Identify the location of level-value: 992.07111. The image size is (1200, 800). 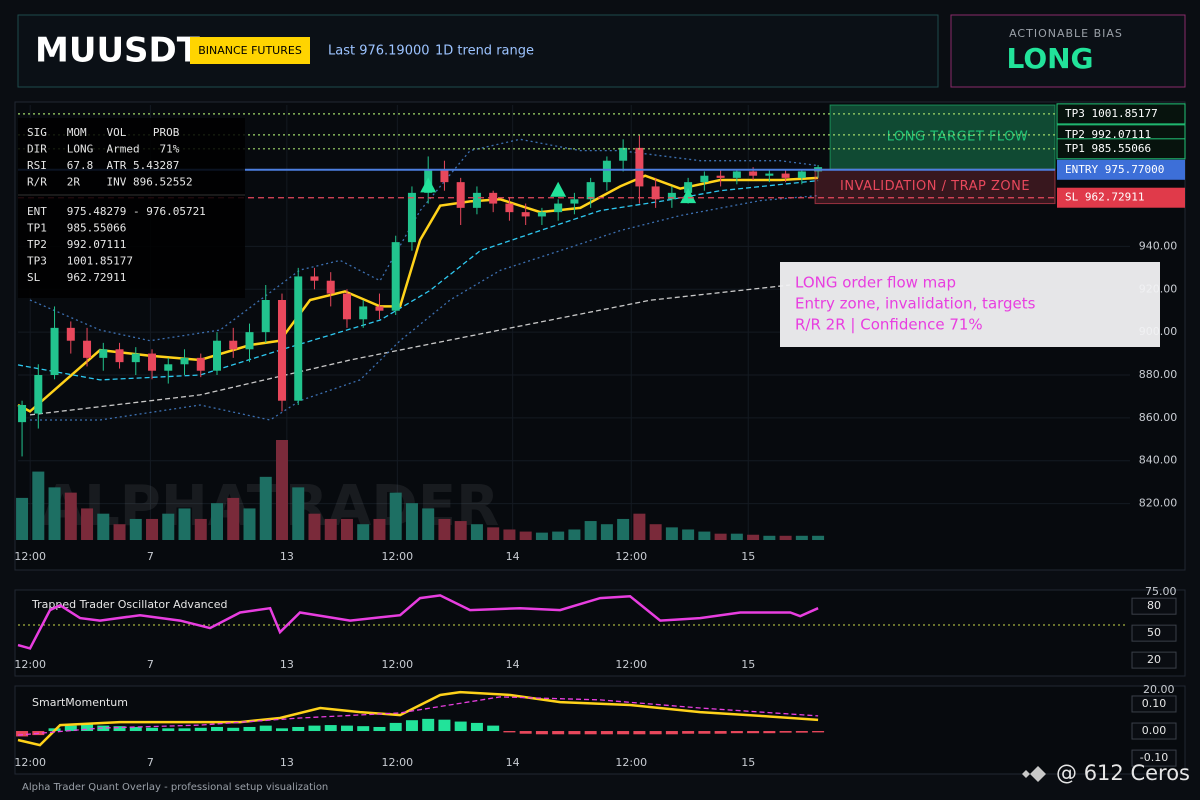
(1122, 134).